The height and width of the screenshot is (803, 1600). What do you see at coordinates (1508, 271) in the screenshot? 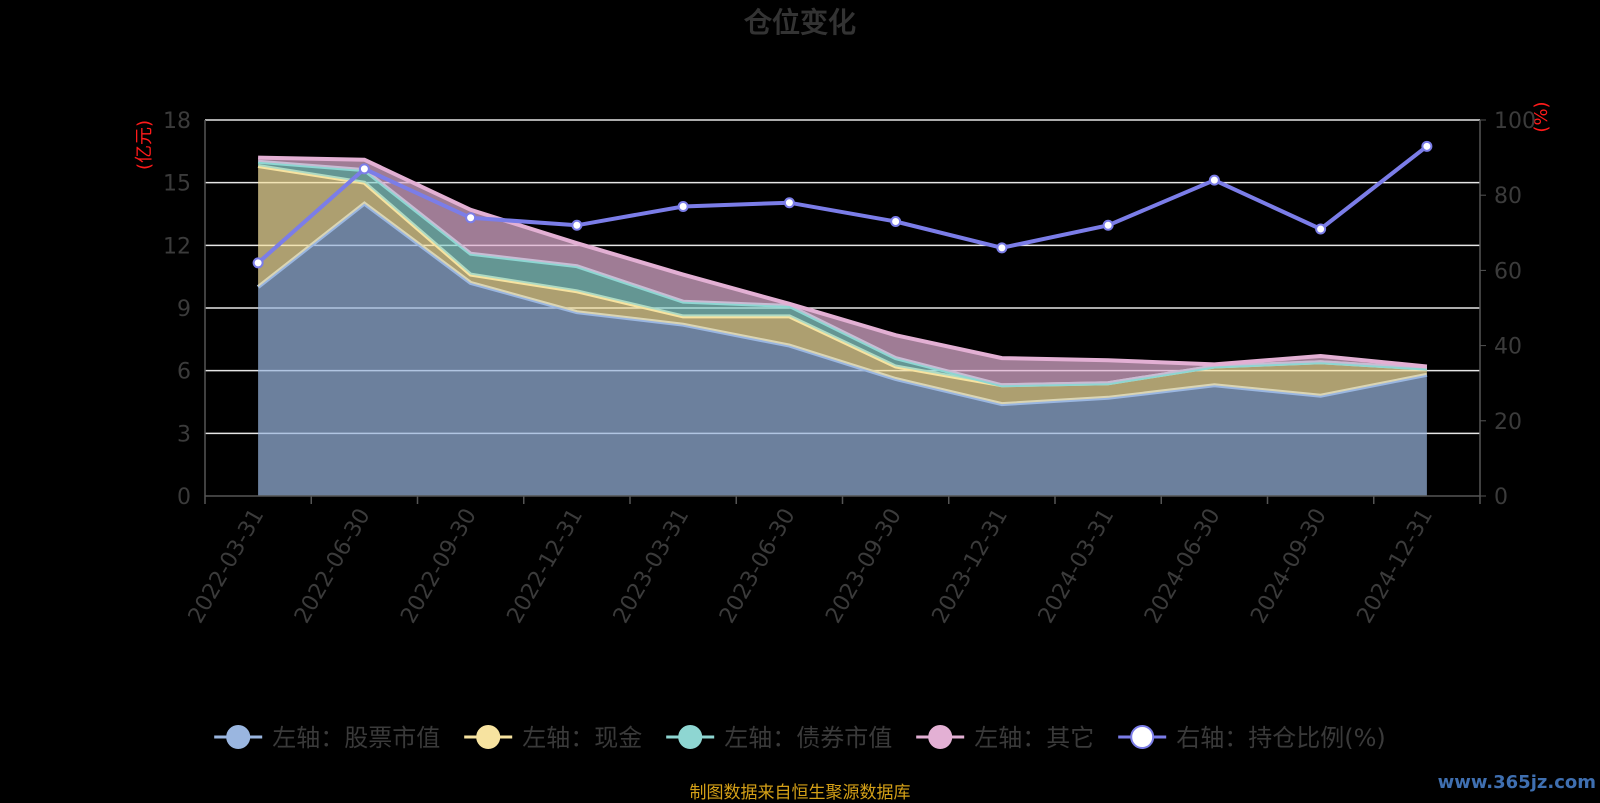
I see `right-tick-label: 60` at bounding box center [1508, 271].